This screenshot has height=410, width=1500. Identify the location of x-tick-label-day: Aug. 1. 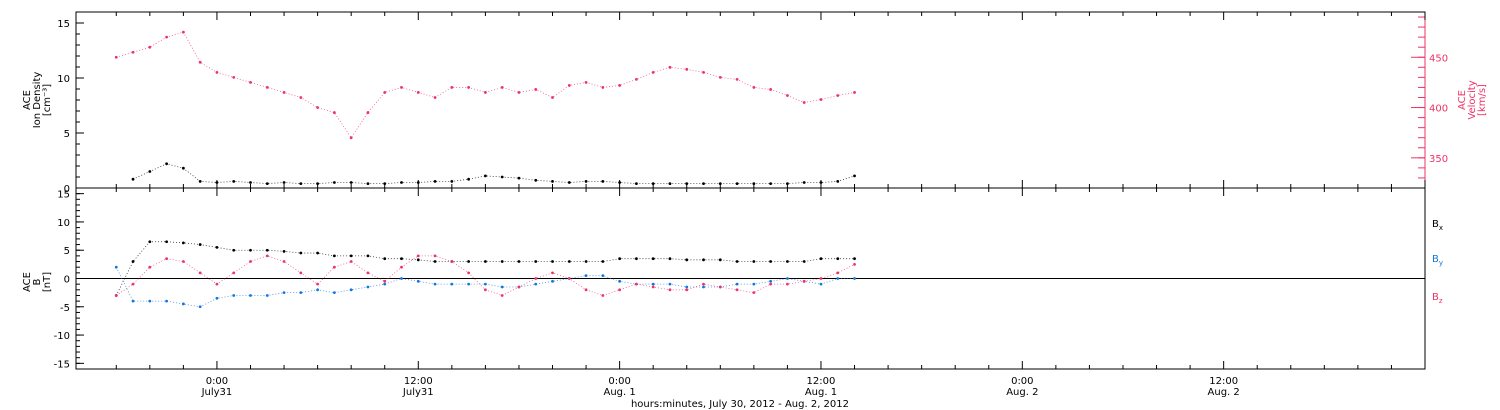
(620, 392).